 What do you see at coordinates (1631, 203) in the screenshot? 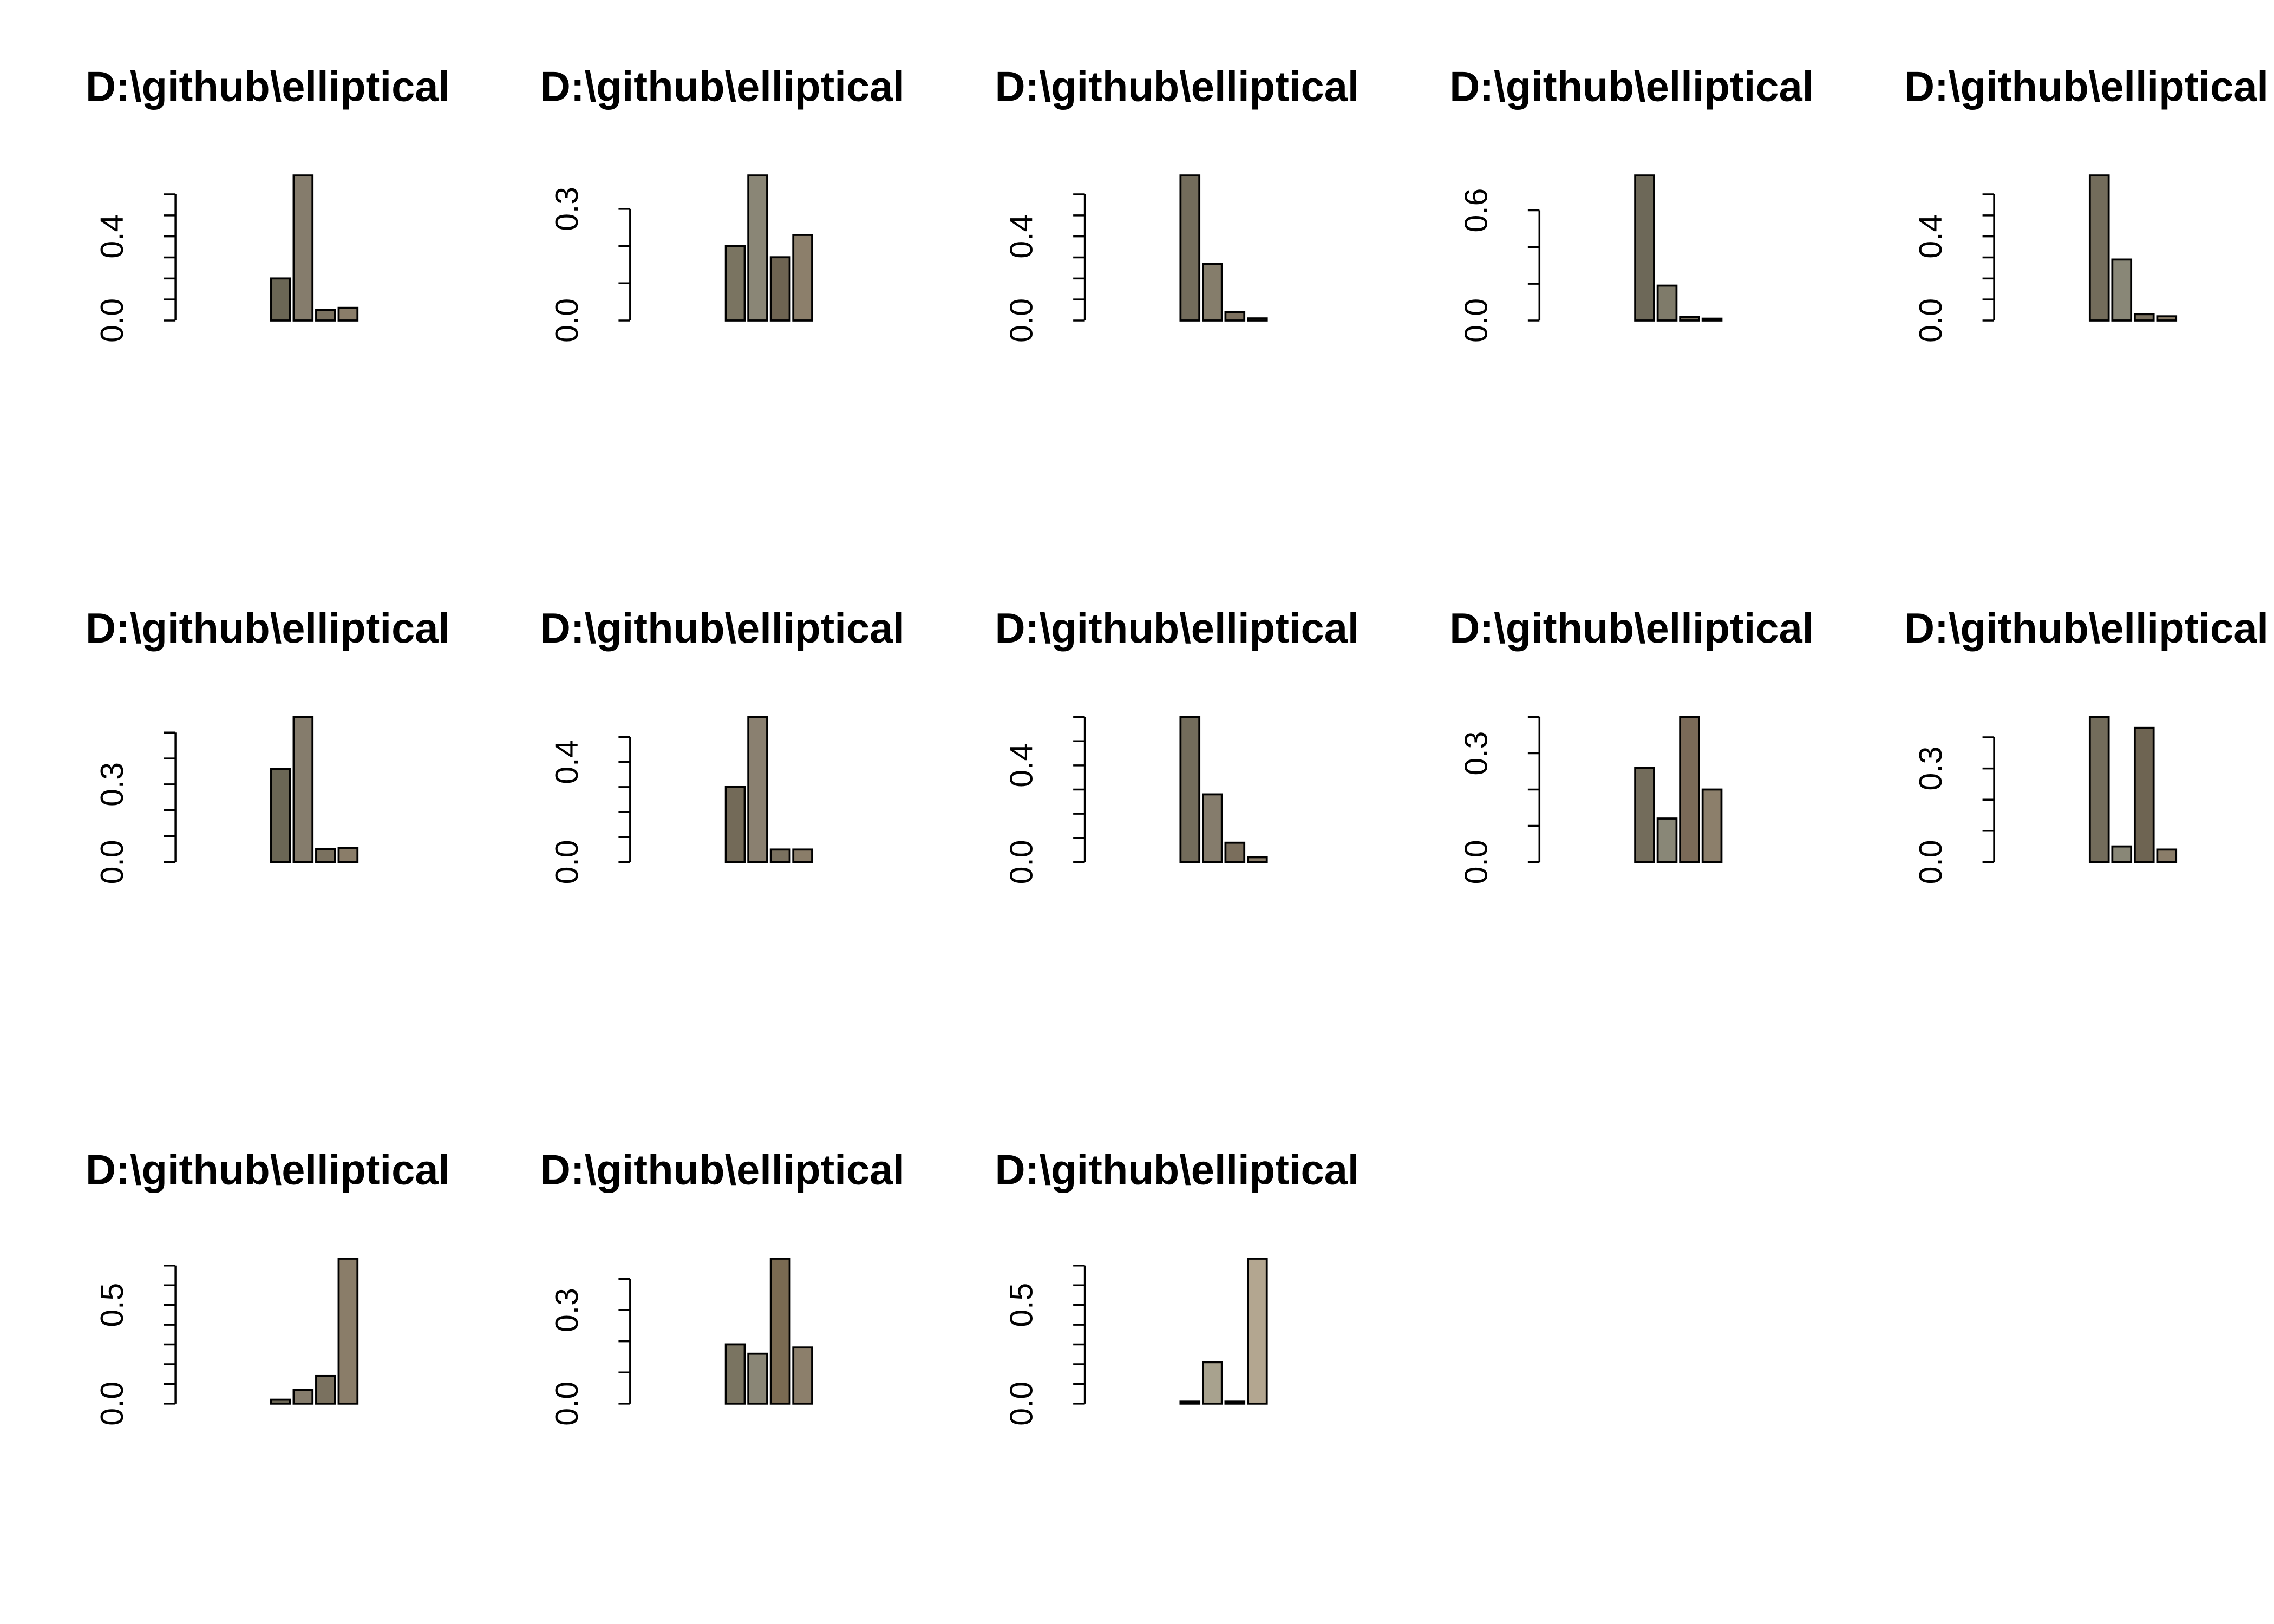
I see `chart-panel: D:\github\elliptical 0.0 0.6` at bounding box center [1631, 203].